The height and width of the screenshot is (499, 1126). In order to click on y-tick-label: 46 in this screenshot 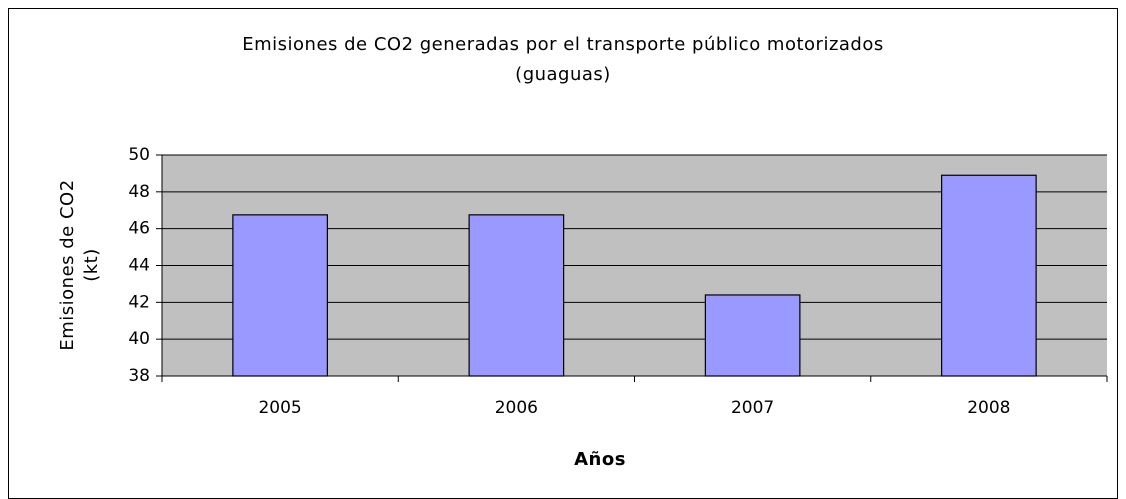, I will do `click(139, 229)`.